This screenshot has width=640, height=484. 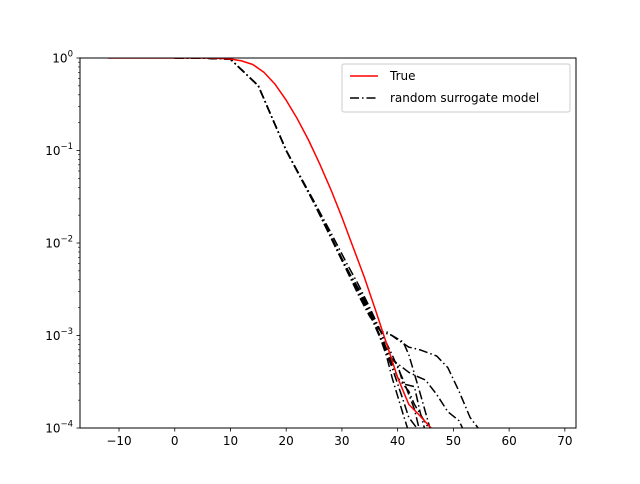 What do you see at coordinates (66, 240) in the screenshot?
I see `y-tick-label-exponent: −2` at bounding box center [66, 240].